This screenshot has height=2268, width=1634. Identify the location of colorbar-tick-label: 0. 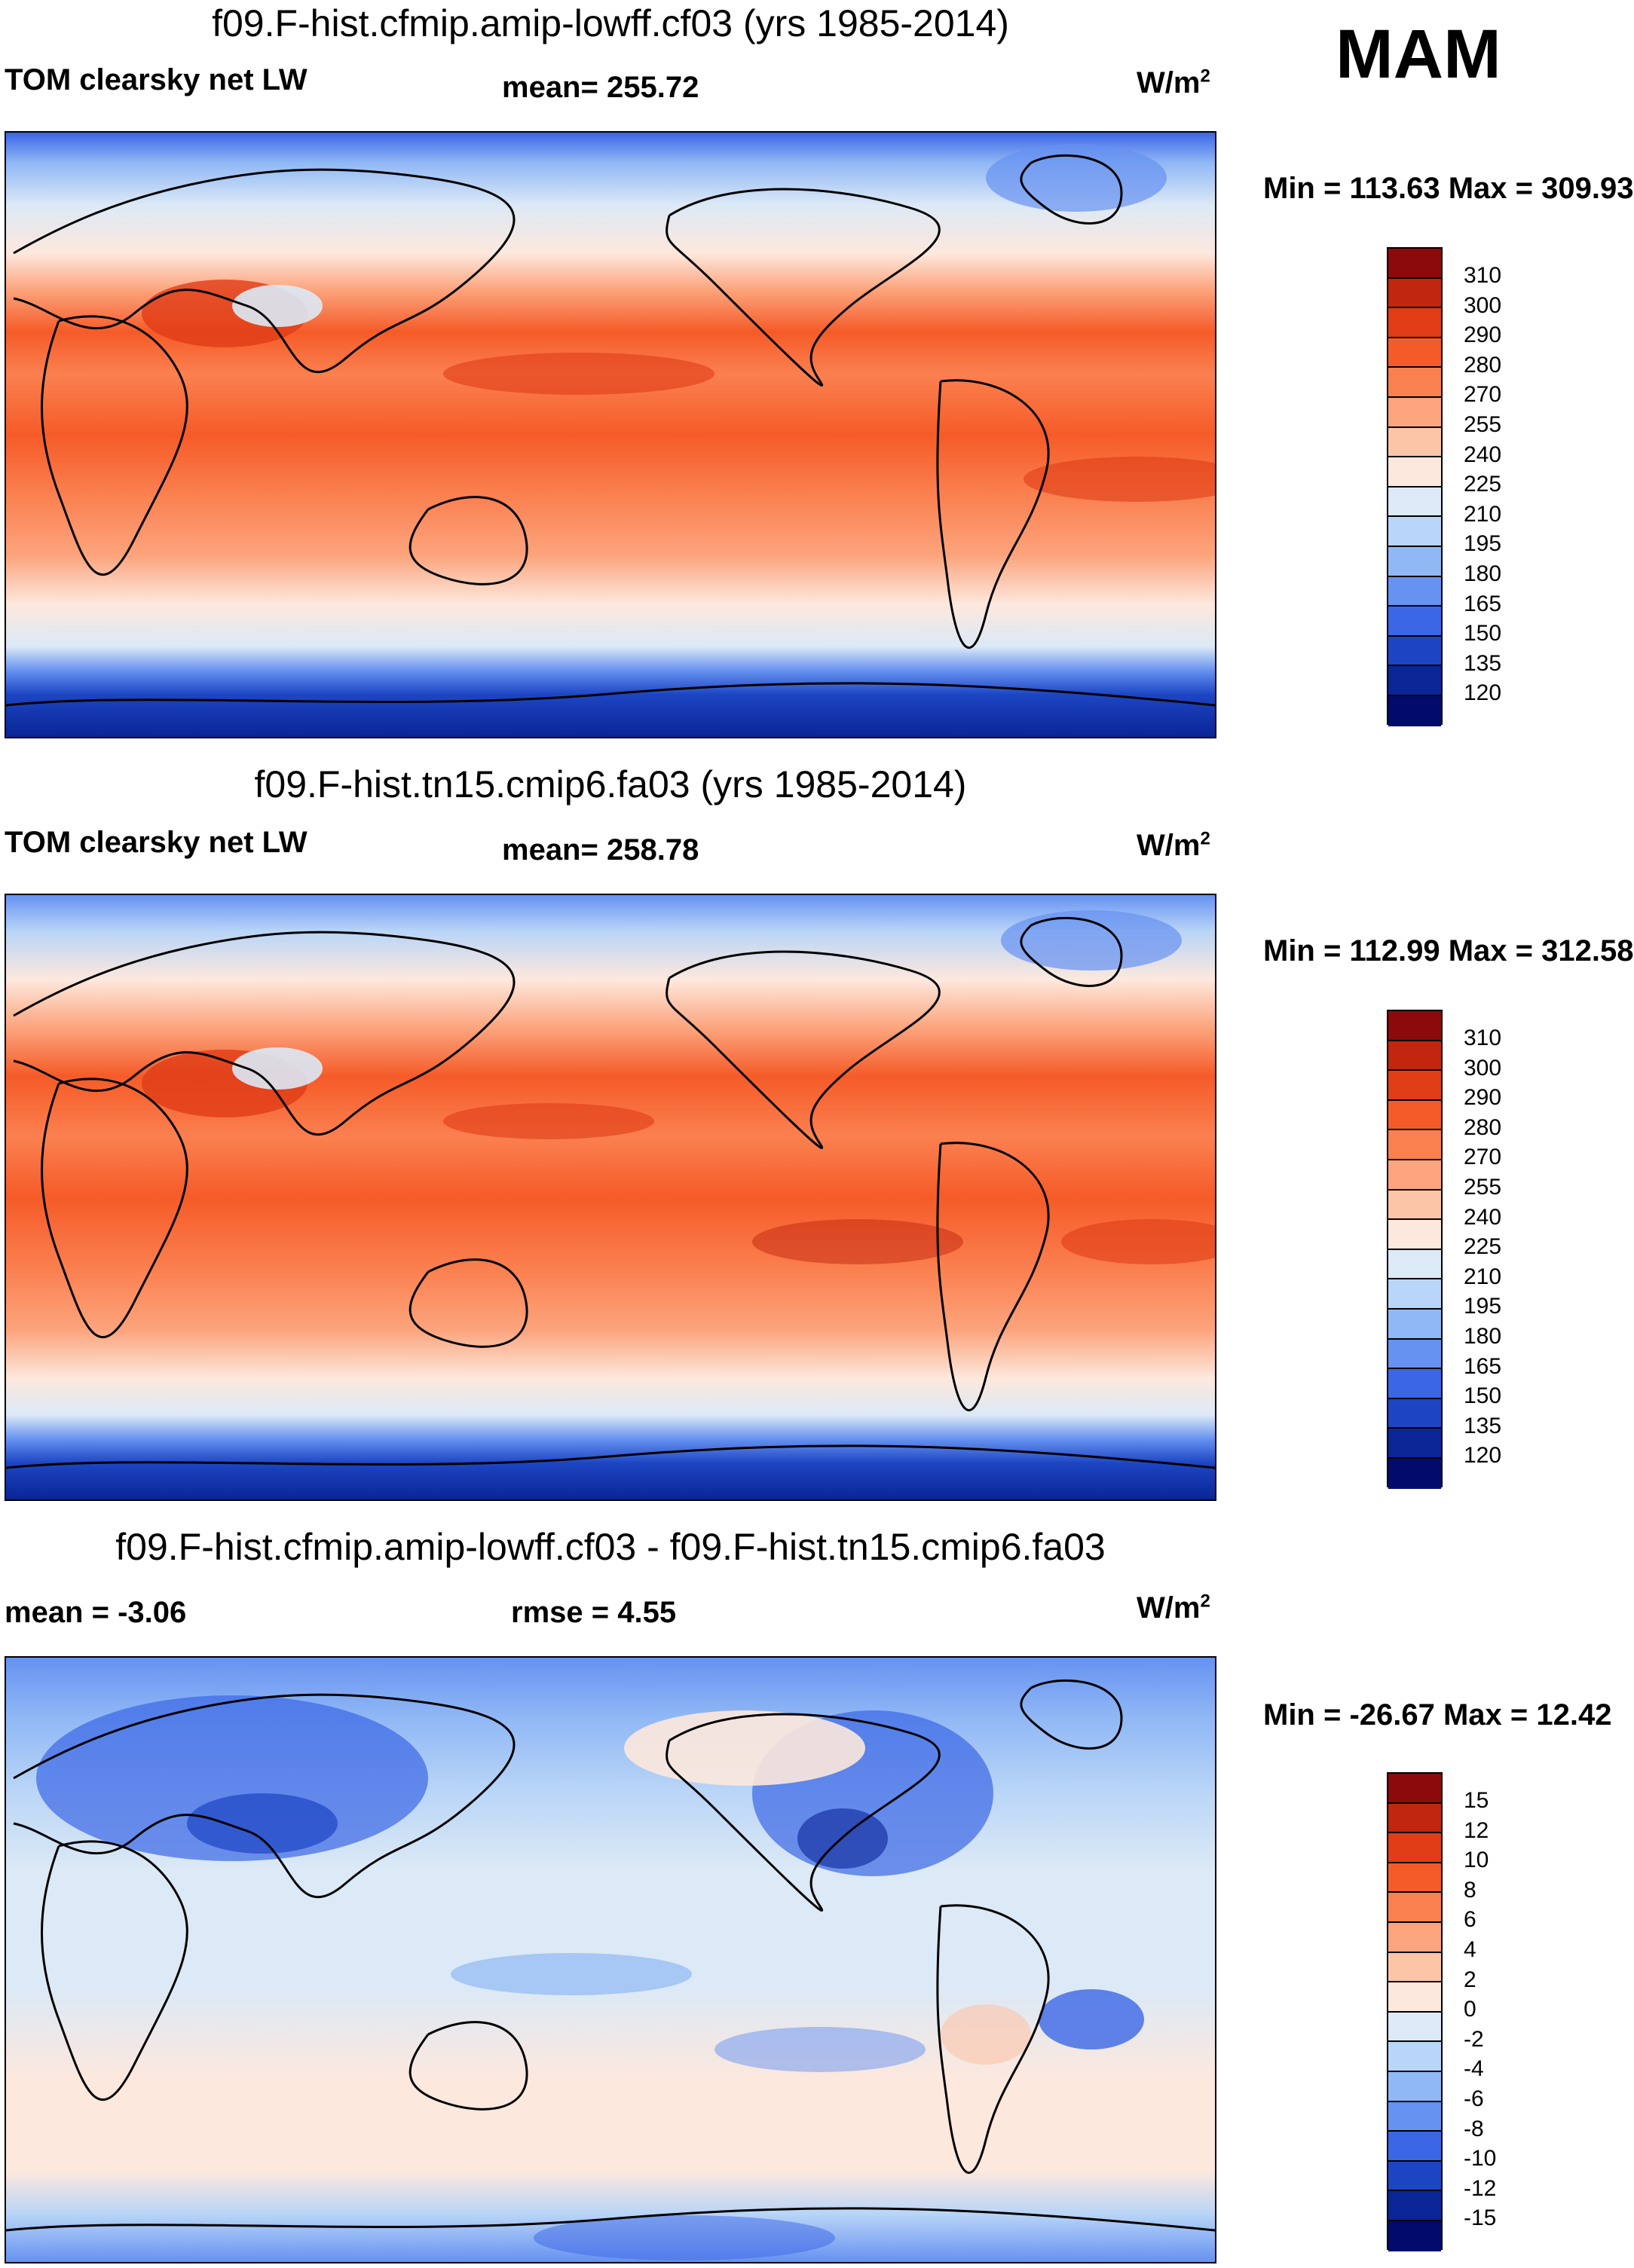
(1470, 2009).